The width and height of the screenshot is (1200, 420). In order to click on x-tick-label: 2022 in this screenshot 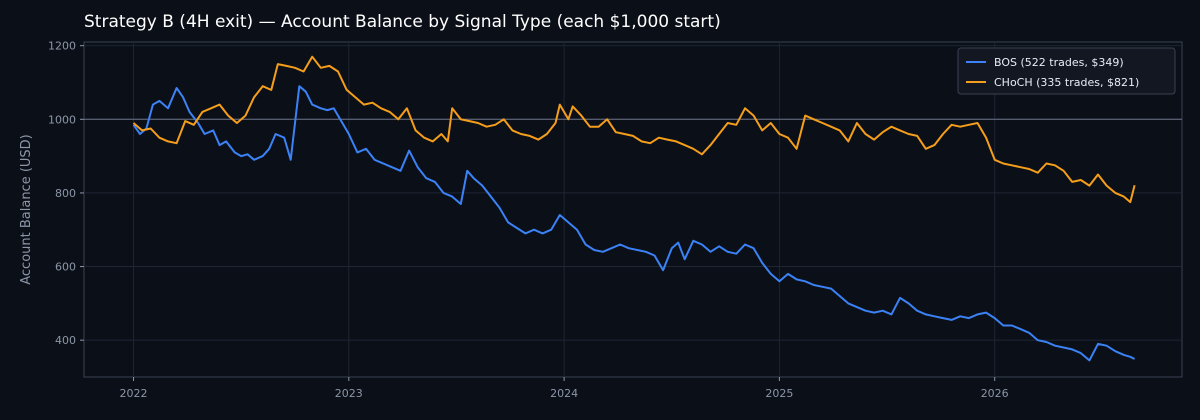, I will do `click(134, 393)`.